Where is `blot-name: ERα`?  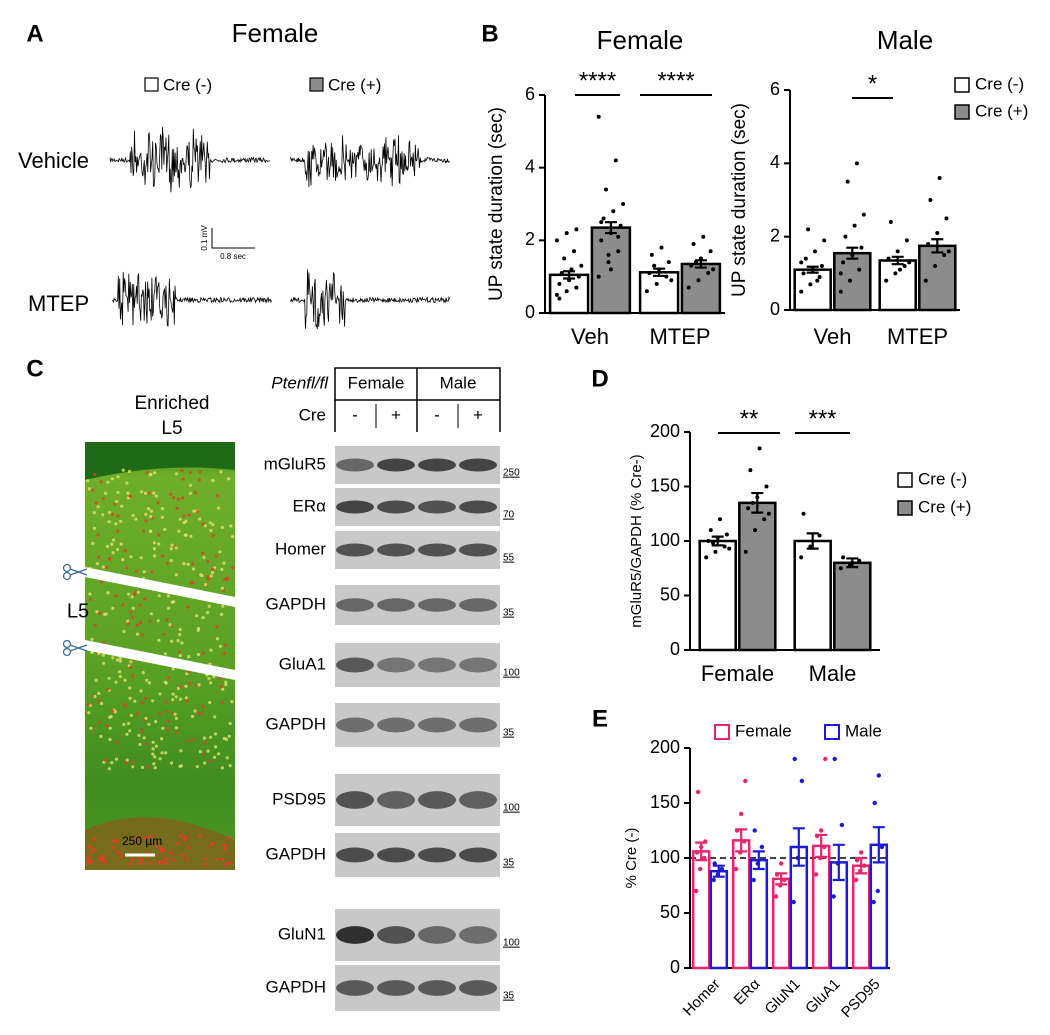 blot-name: ERα is located at coordinates (310, 505).